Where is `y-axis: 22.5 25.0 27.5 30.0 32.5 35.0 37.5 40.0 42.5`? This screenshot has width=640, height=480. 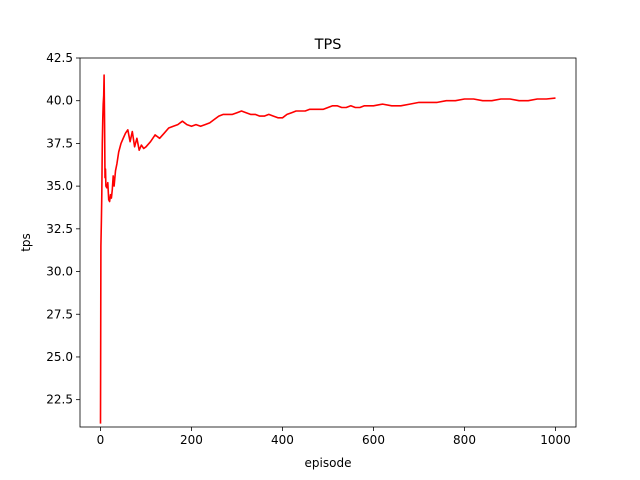
y-axis: 22.5 25.0 27.5 30.0 32.5 35.0 37.5 40.0 42.5 is located at coordinates (63, 229).